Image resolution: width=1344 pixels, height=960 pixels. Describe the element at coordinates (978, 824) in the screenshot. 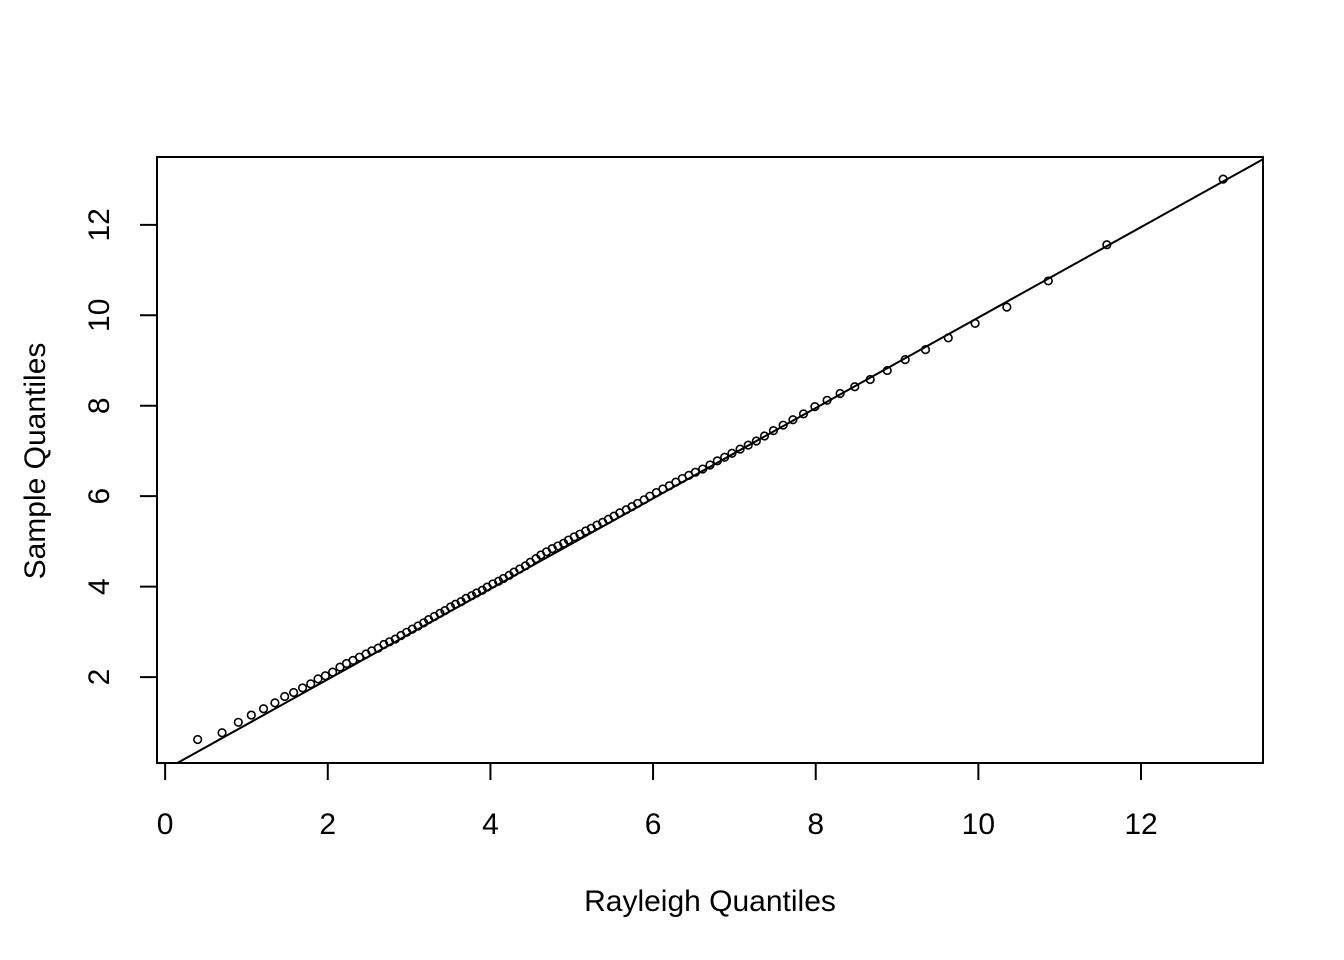

I see `x-tick-label: 10` at that location.